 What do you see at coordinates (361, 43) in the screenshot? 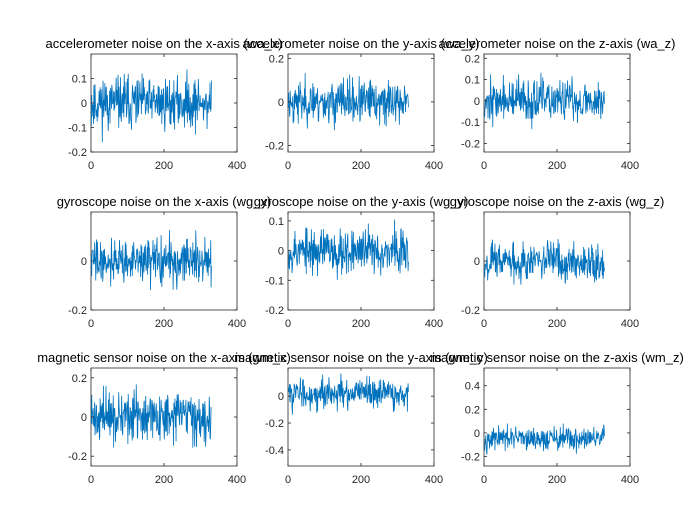
I see `subplot-title: accelerometer noise on the y-axis (wa_y)` at bounding box center [361, 43].